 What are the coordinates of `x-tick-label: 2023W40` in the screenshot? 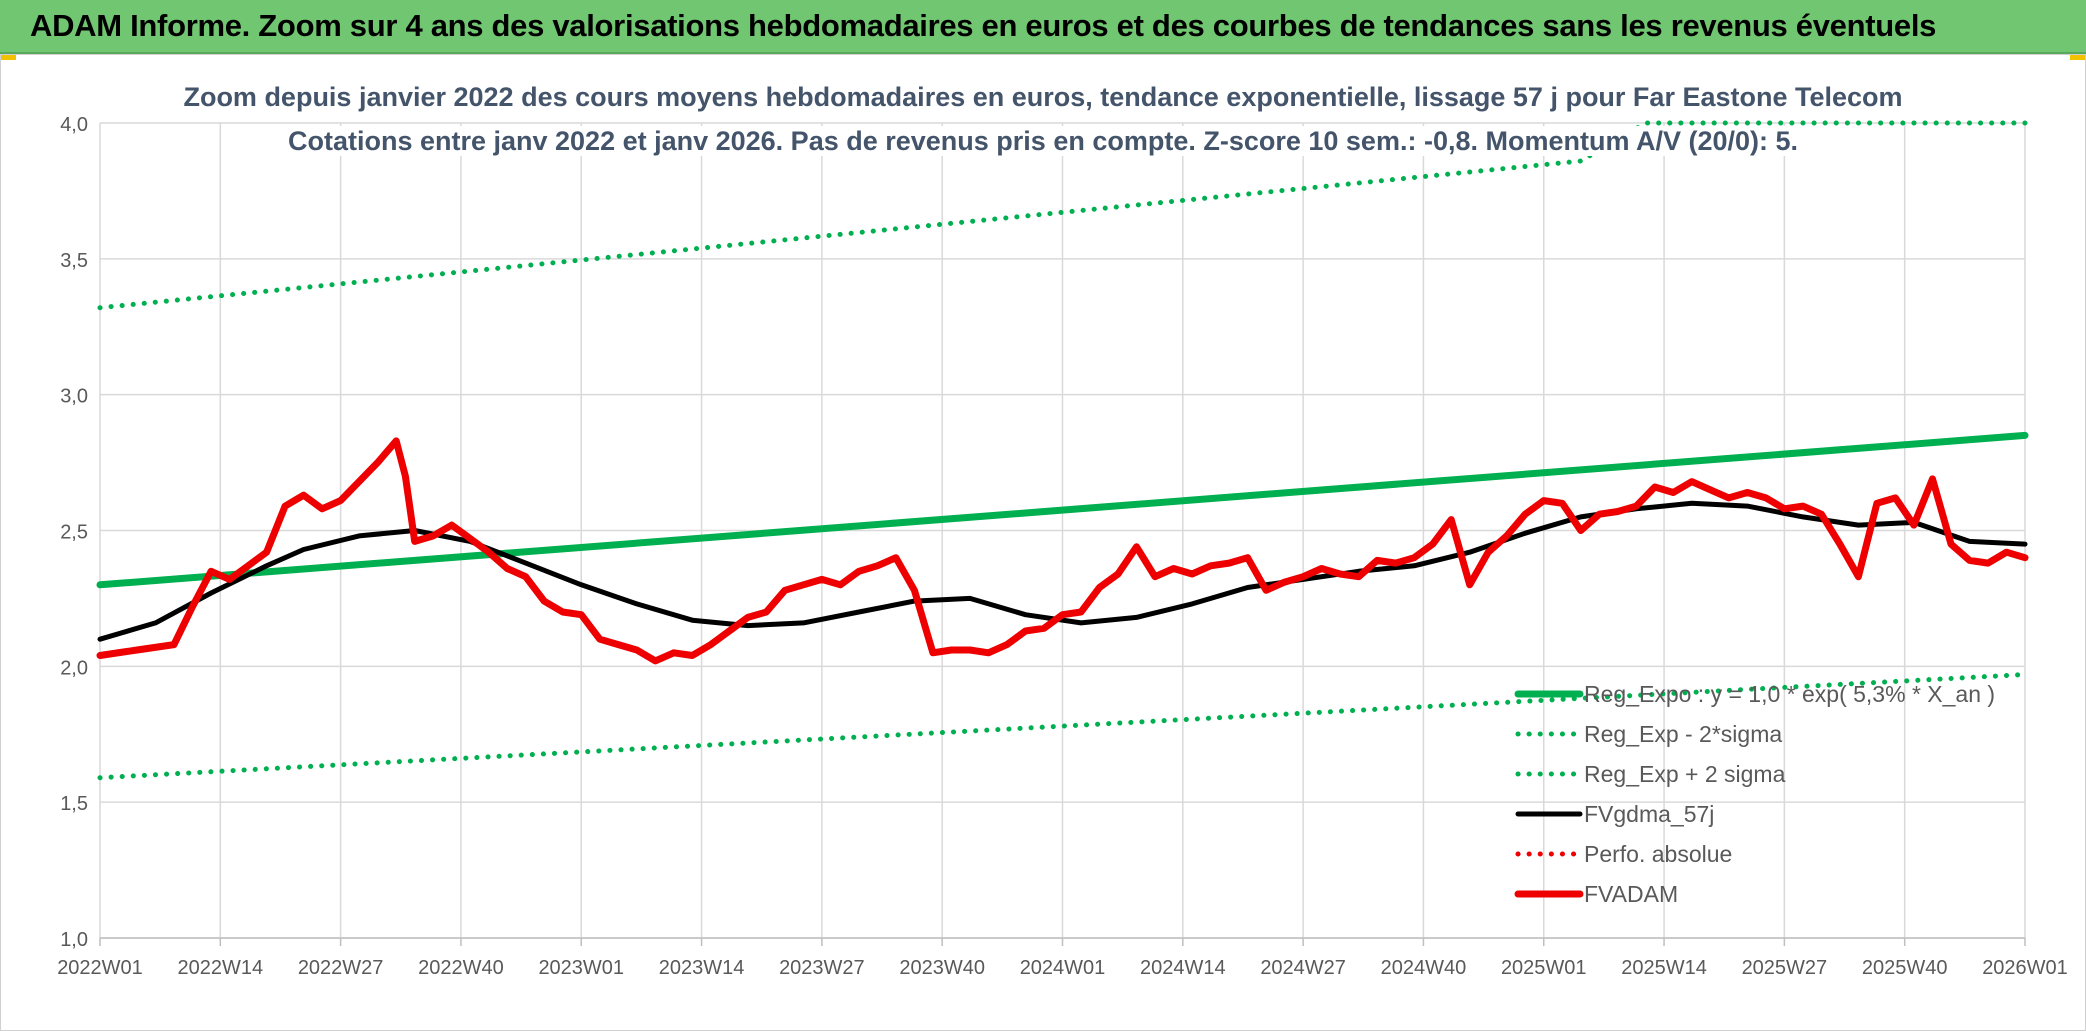 It's located at (942, 968).